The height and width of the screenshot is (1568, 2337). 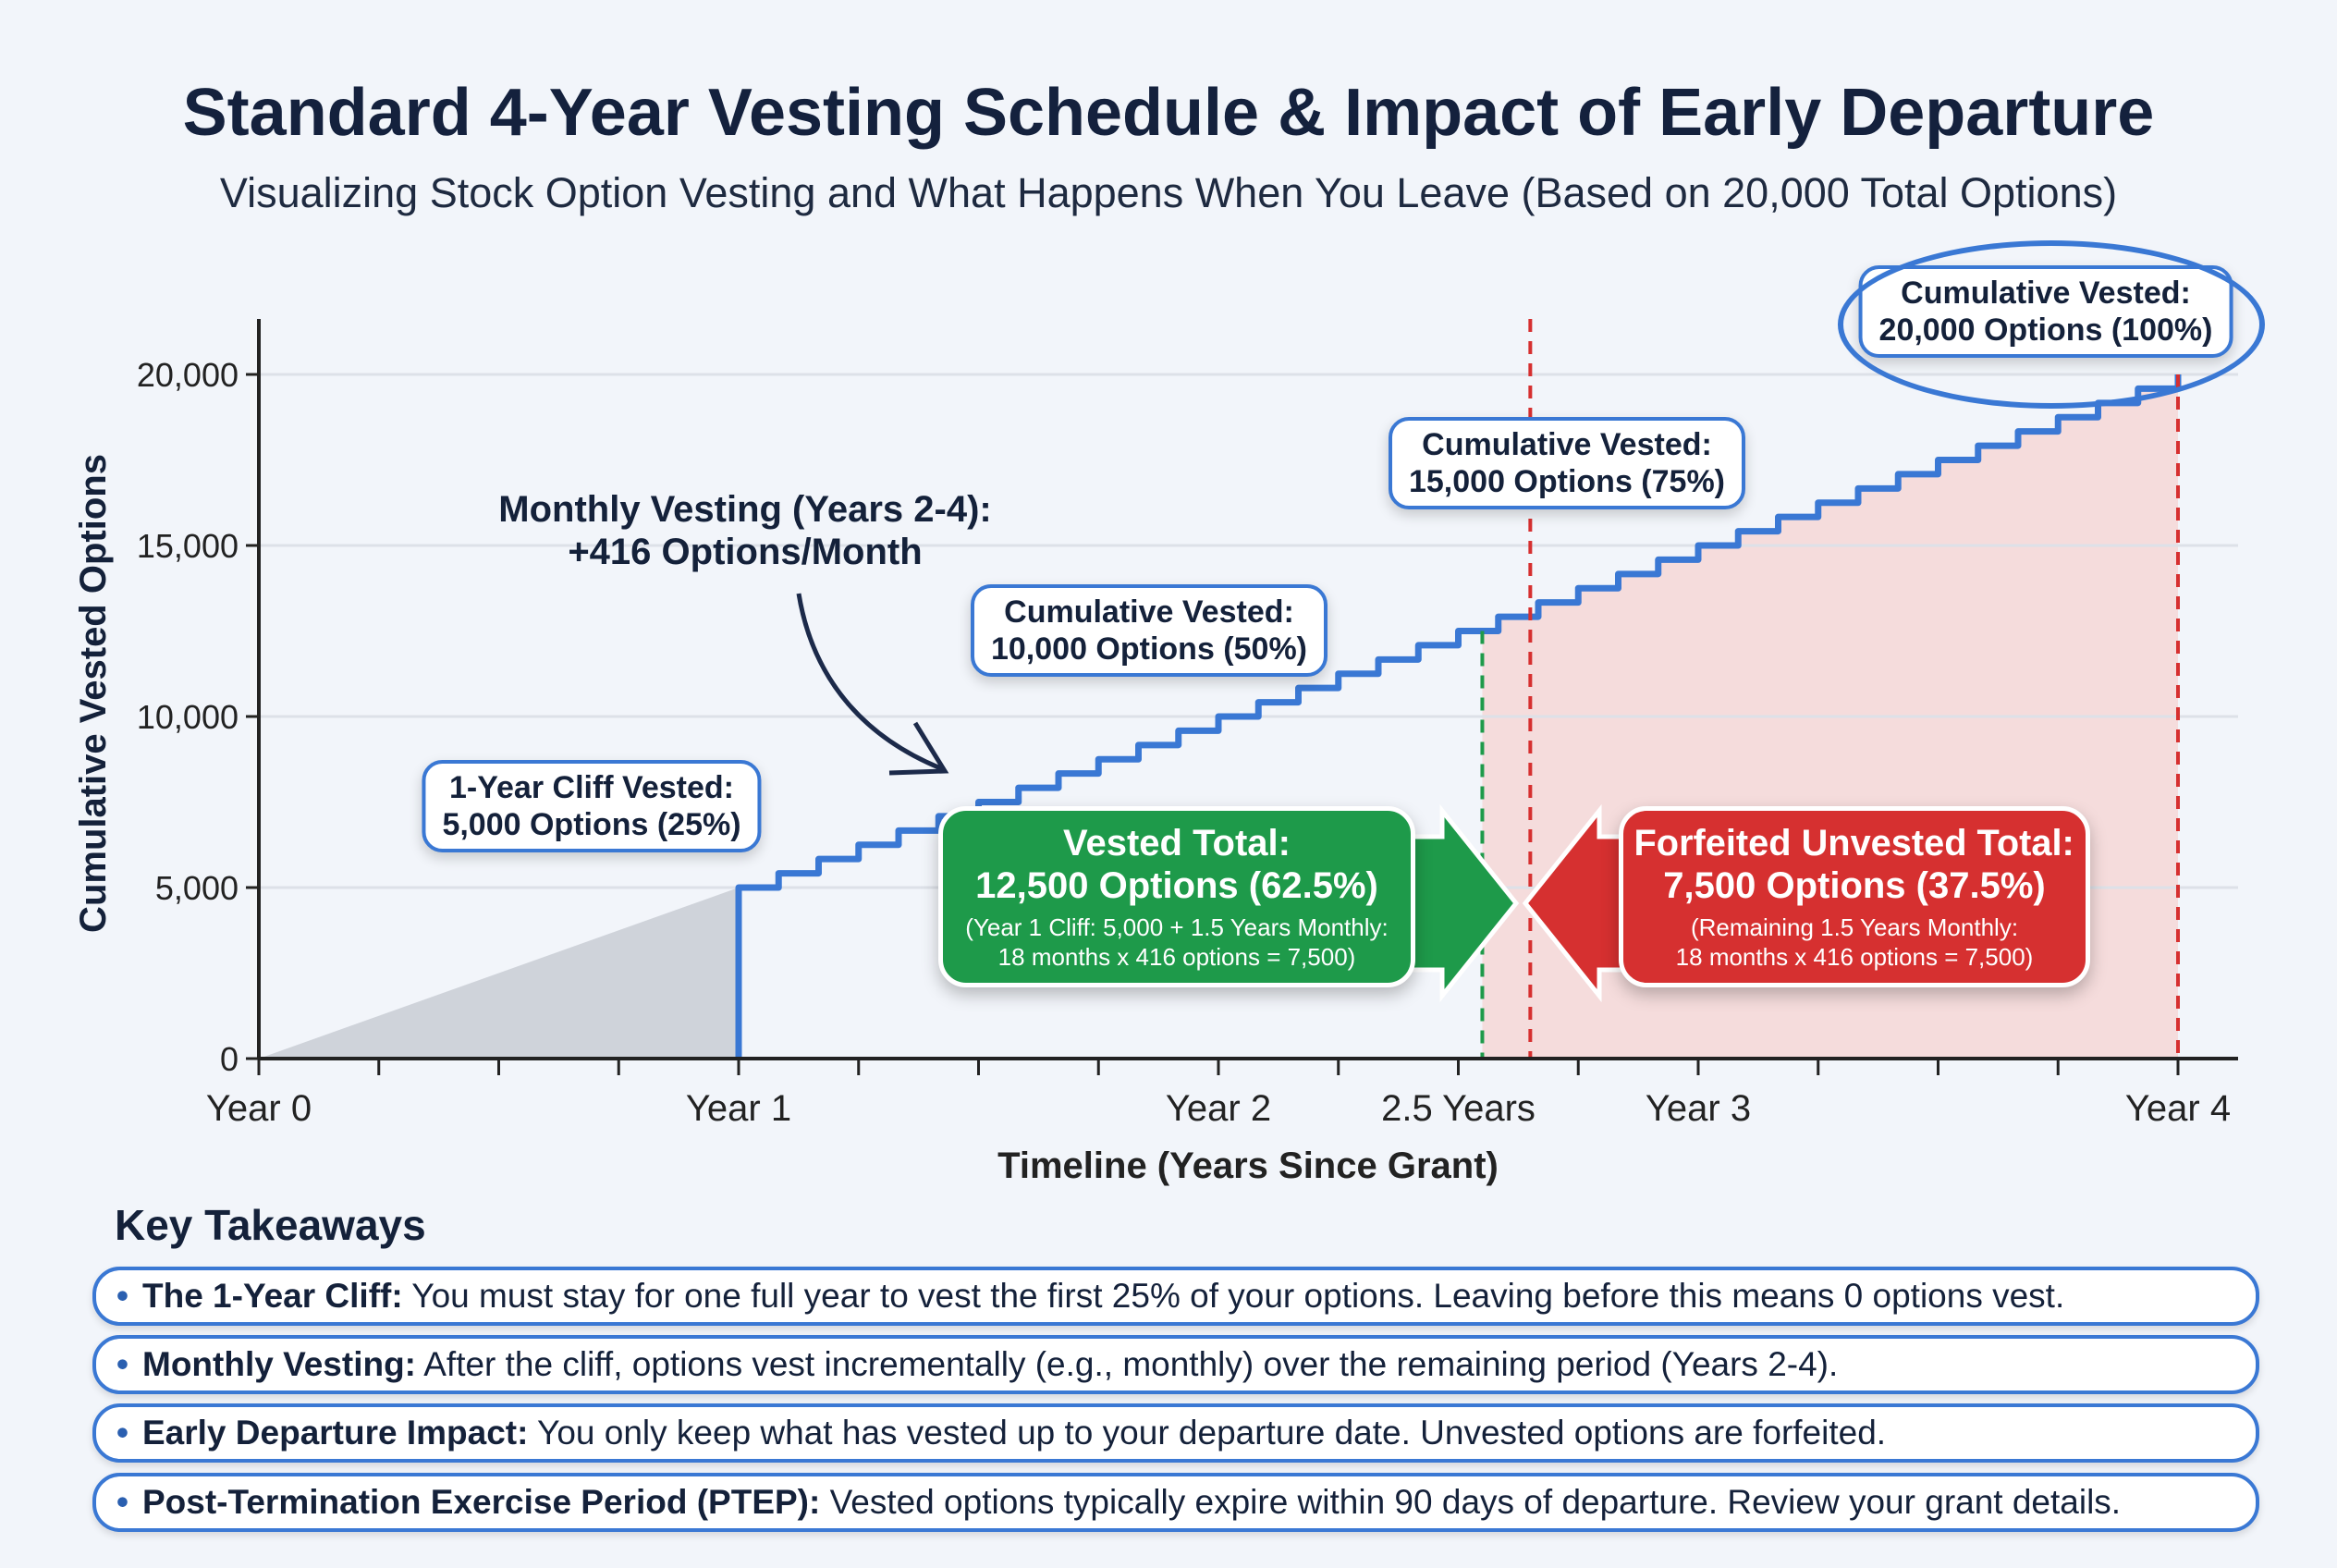 What do you see at coordinates (591, 824) in the screenshot?
I see `cliff-callout-line-2: 5,000 Options (25%)` at bounding box center [591, 824].